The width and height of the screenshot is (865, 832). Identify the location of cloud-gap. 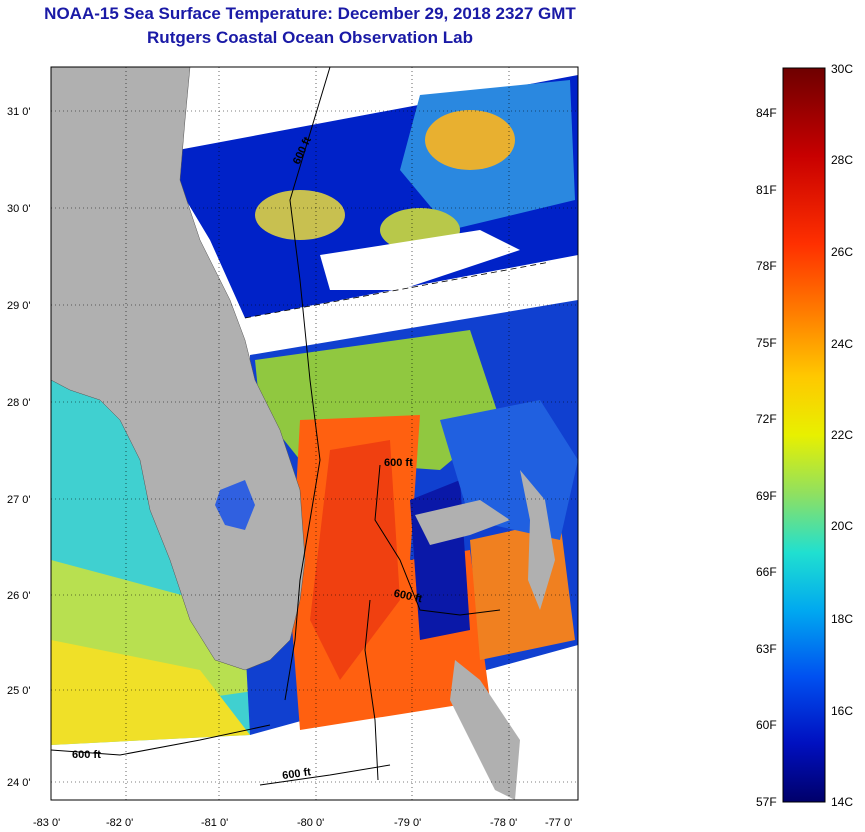
(420, 260).